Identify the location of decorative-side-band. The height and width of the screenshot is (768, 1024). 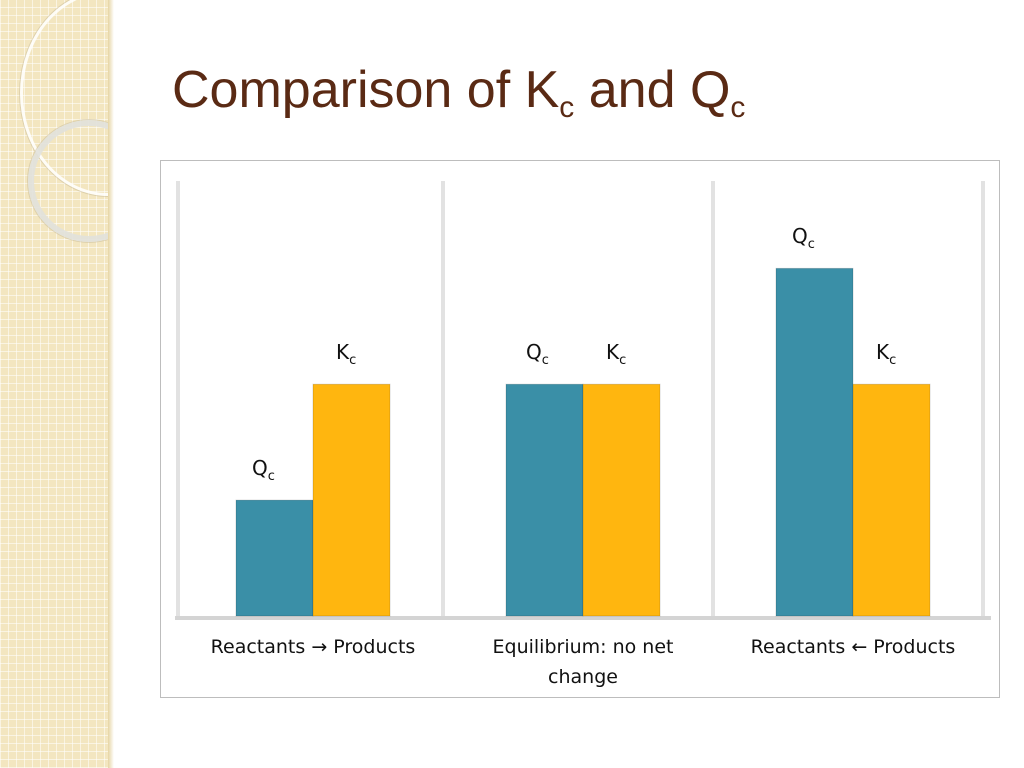
(56, 384).